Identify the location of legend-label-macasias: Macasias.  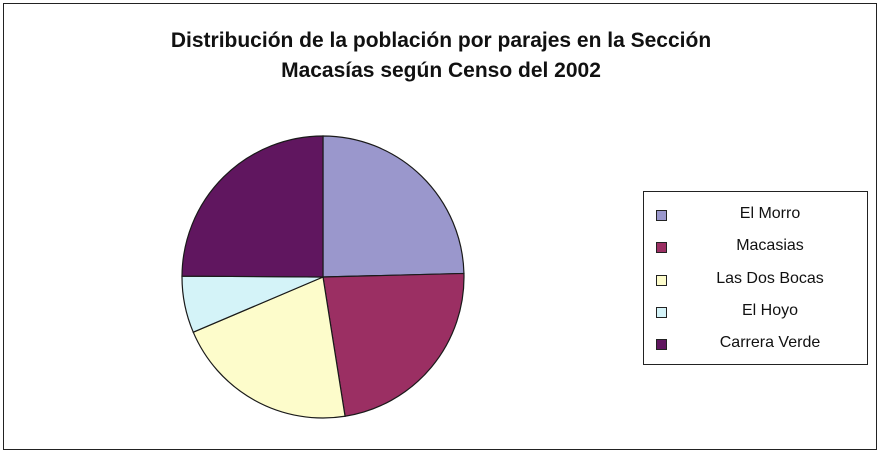
(770, 245).